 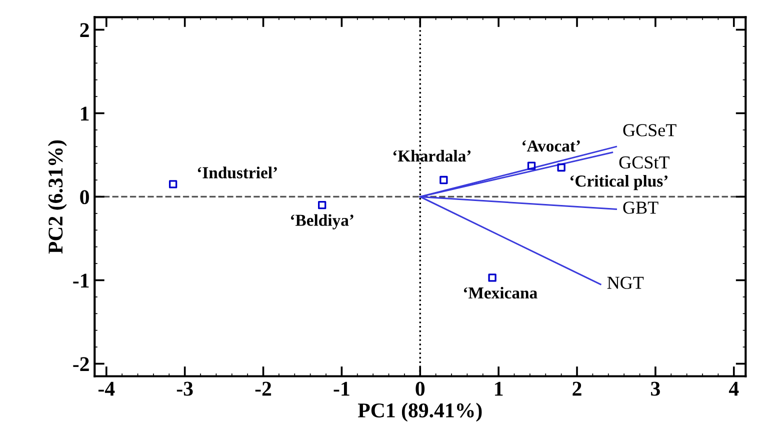 I want to click on annotation: ‘Industriel’, so click(x=237, y=172).